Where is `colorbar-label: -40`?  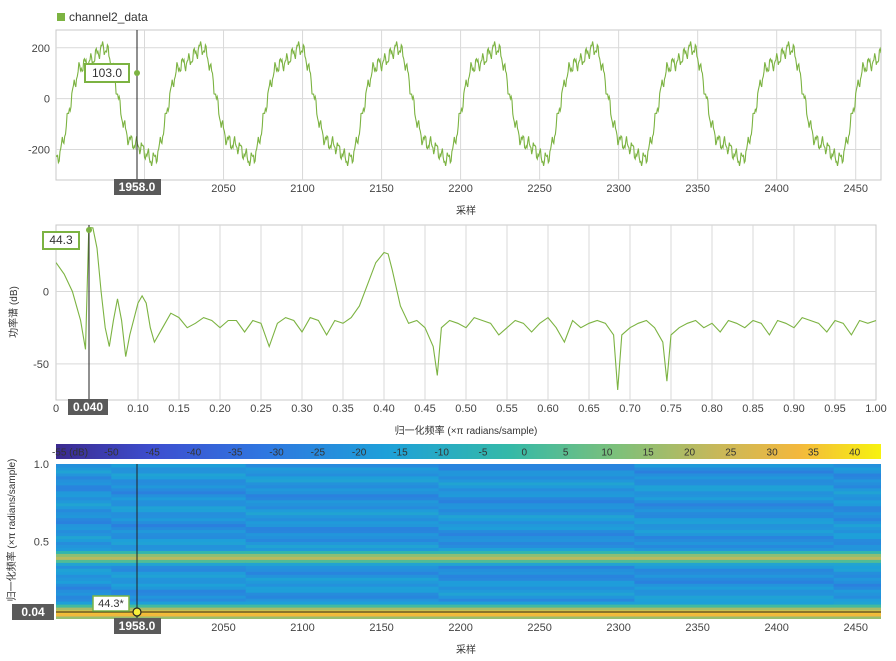 colorbar-label: -40 is located at coordinates (194, 453).